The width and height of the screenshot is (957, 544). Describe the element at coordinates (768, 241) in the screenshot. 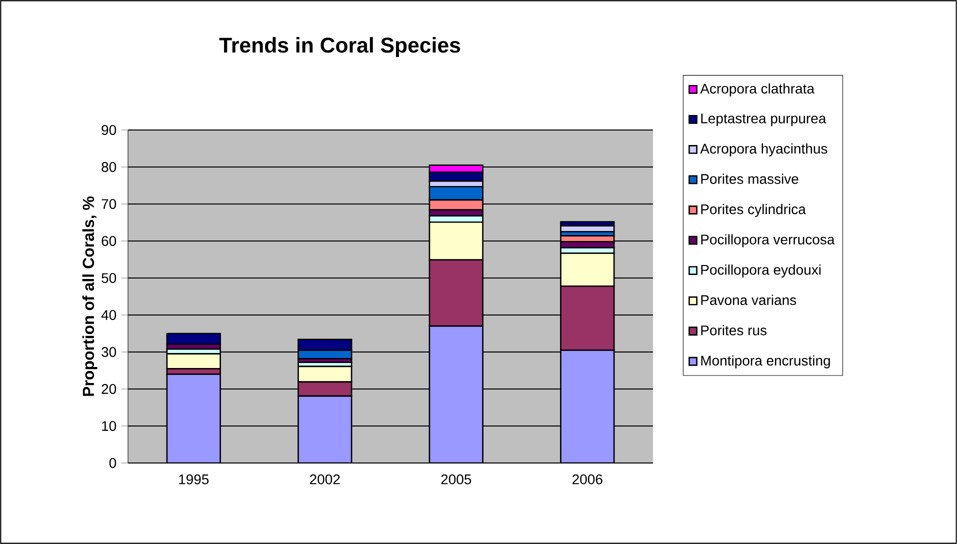

I see `legend-label: Pocillopora verrucosa` at that location.